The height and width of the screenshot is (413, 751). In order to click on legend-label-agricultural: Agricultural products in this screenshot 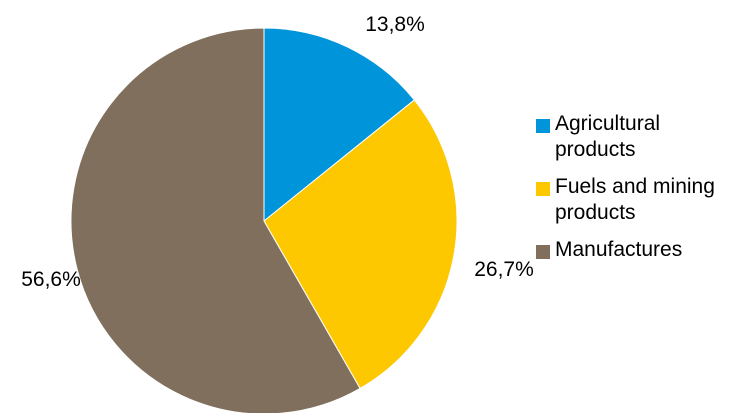, I will do `click(608, 136)`.